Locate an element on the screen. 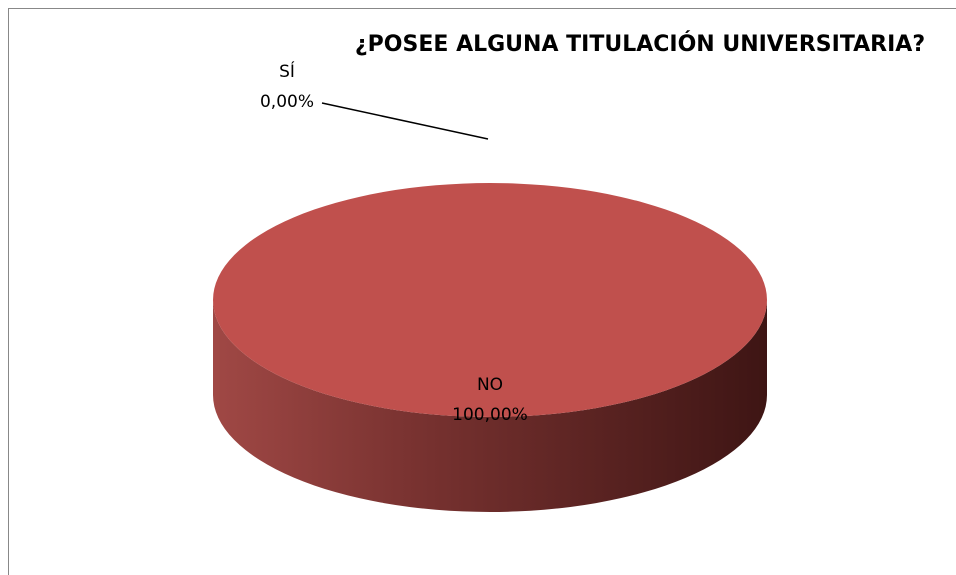  leader-line is located at coordinates (405, 121).